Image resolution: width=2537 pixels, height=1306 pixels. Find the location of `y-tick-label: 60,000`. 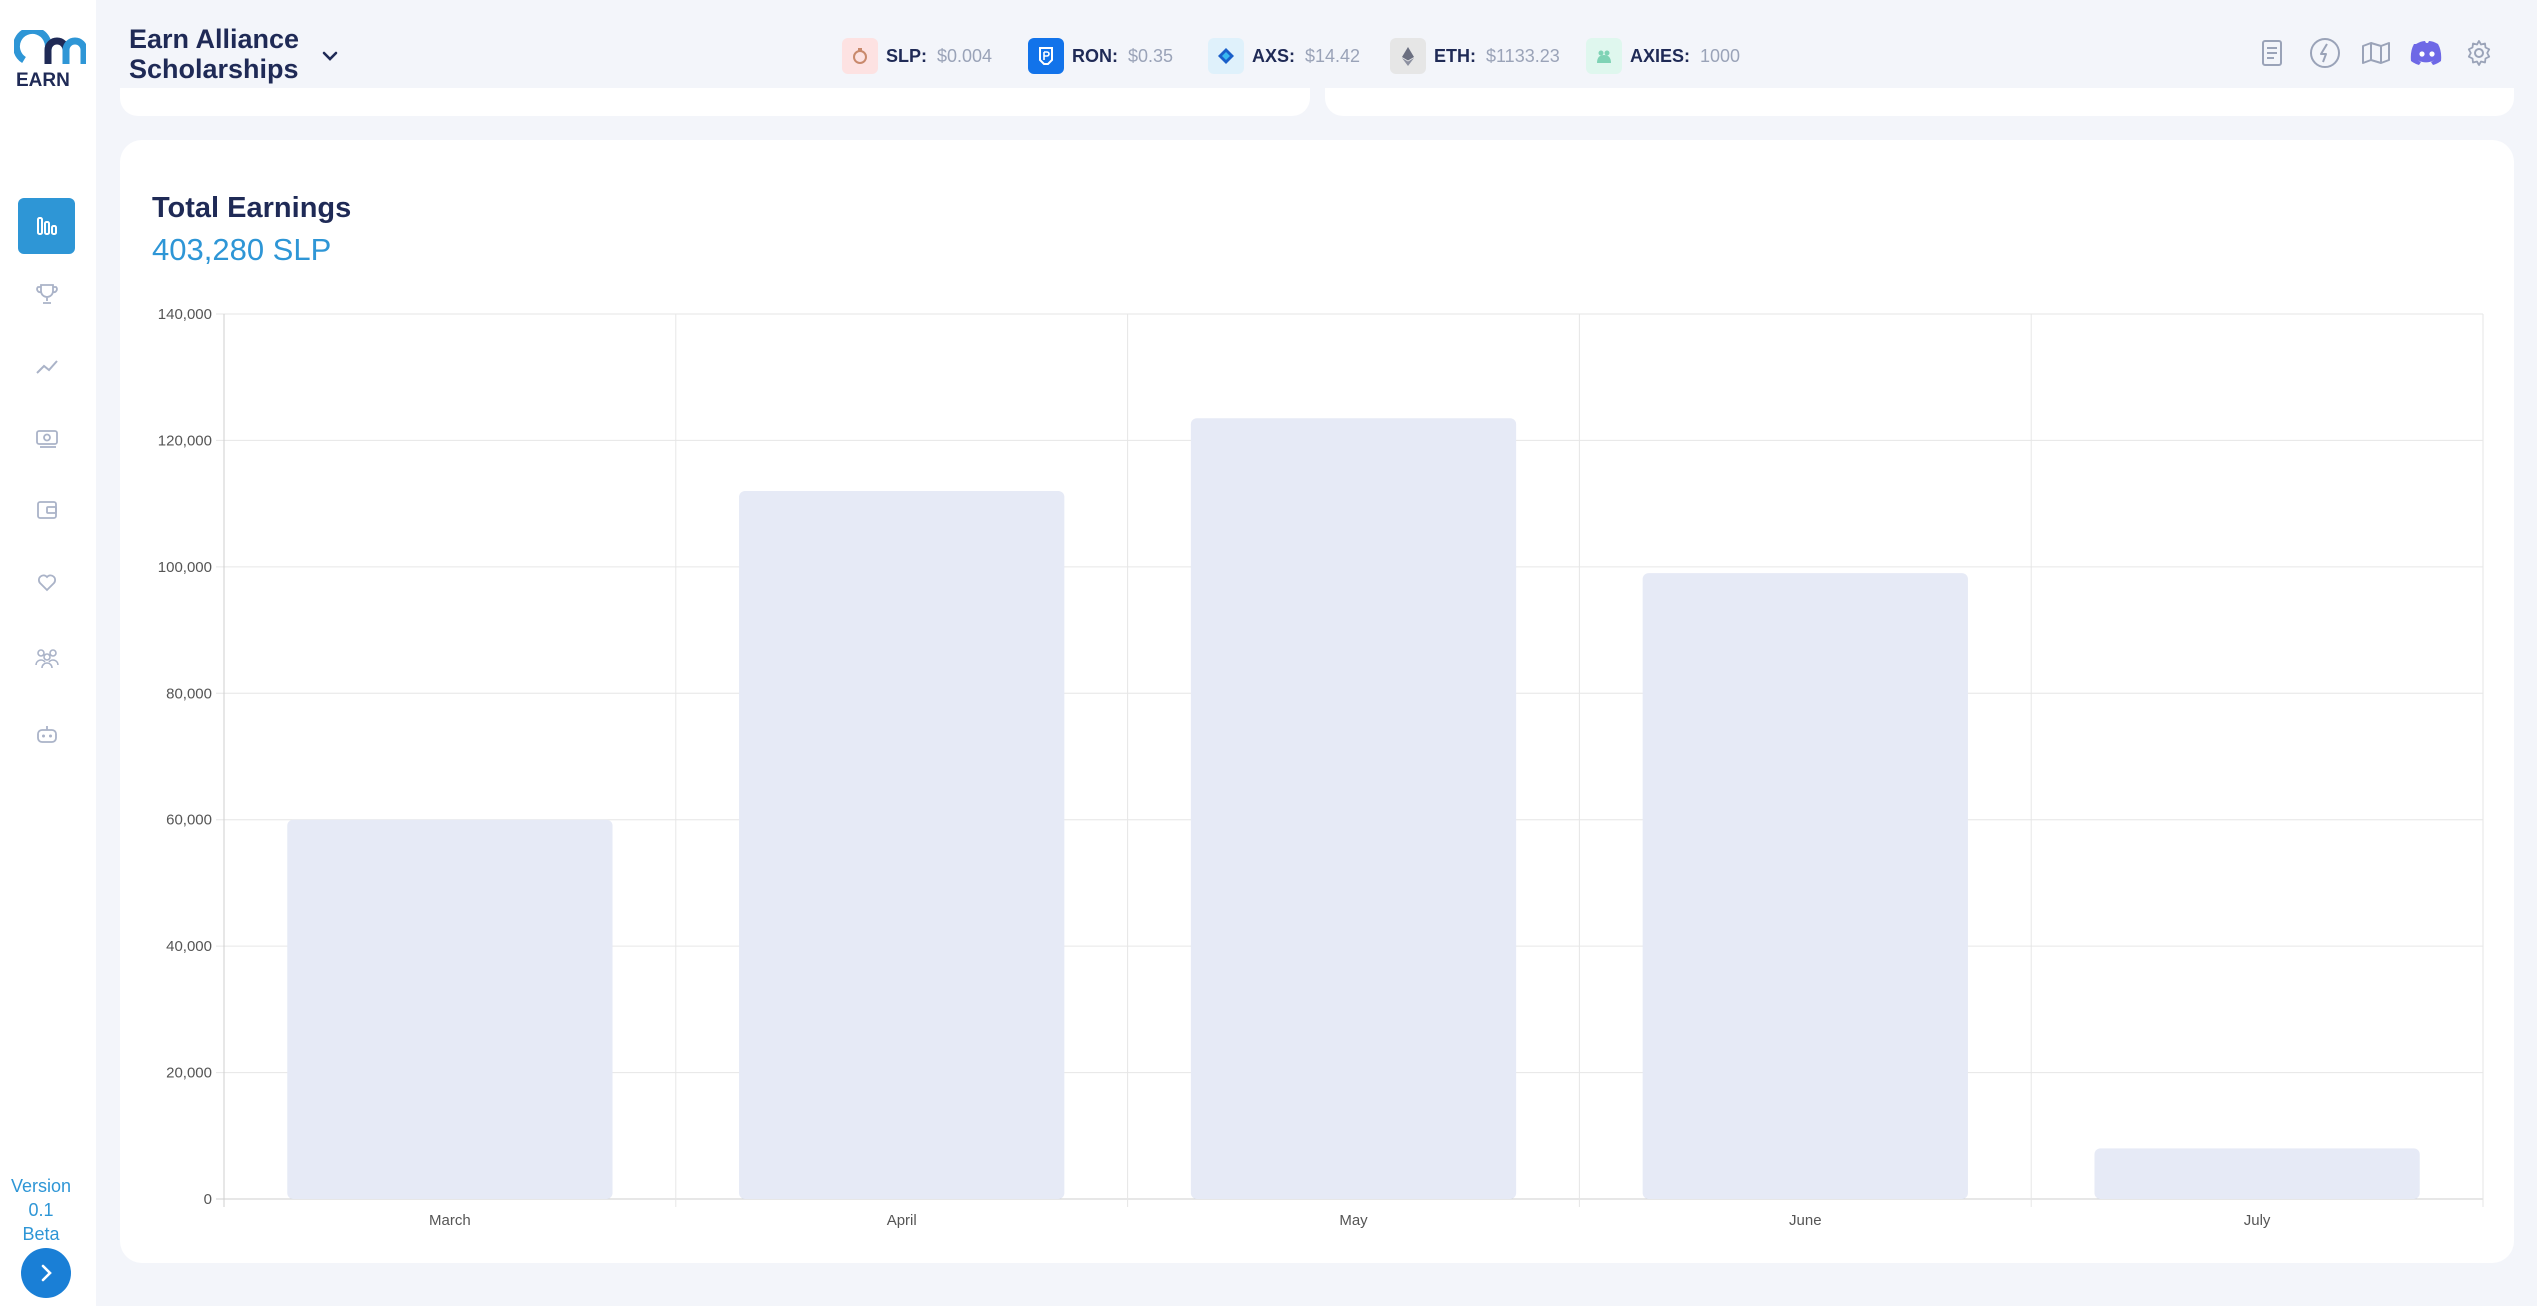

y-tick-label: 60,000 is located at coordinates (189, 820).